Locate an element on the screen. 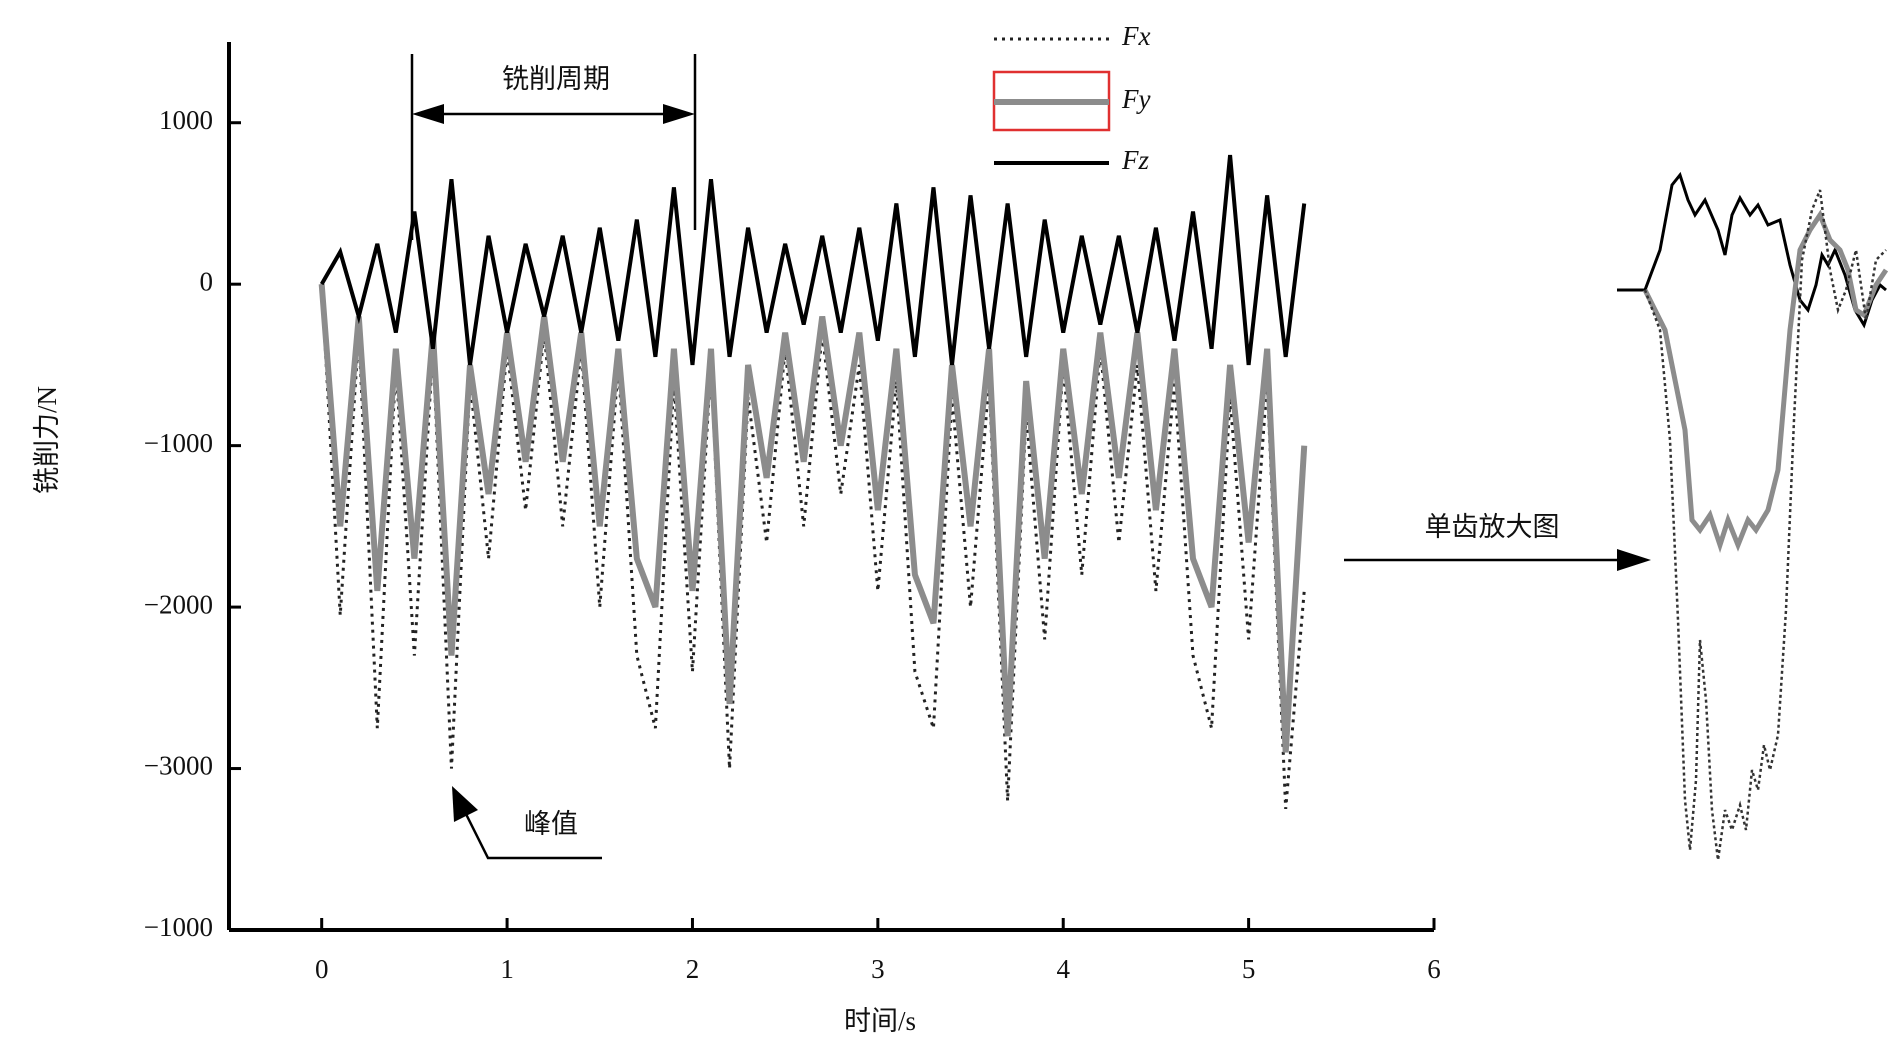  y-tick-label: −3000 is located at coordinates (178, 766).